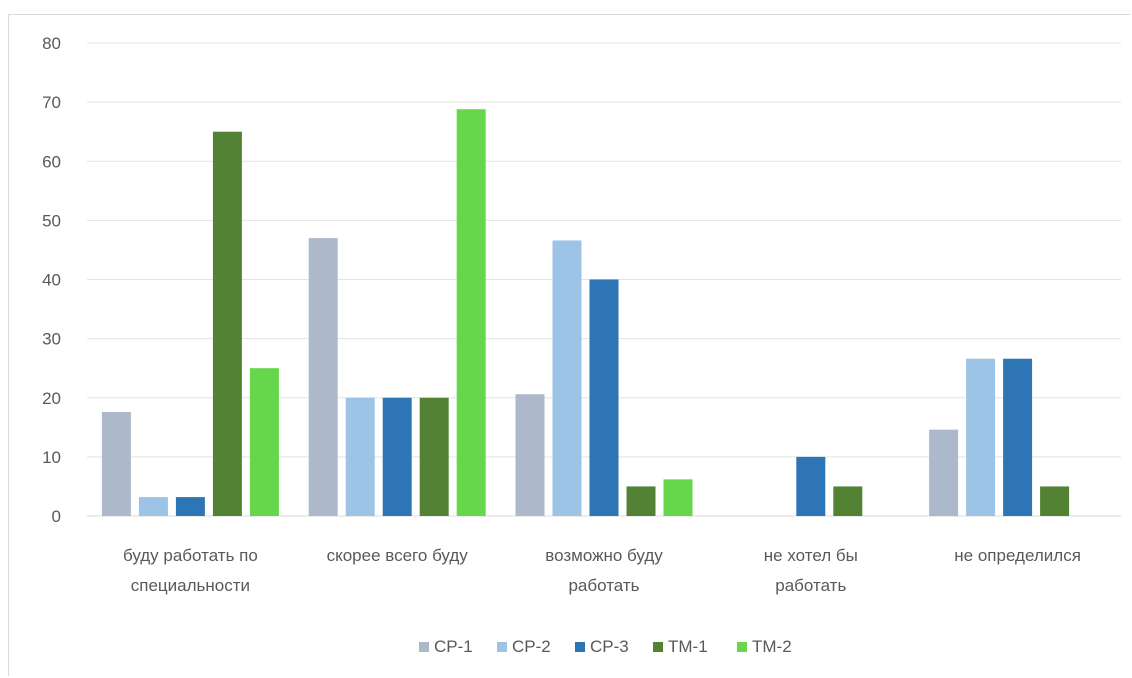 The image size is (1132, 678). Describe the element at coordinates (688, 646) in the screenshot. I see `legend-label: ТМ-1` at that location.